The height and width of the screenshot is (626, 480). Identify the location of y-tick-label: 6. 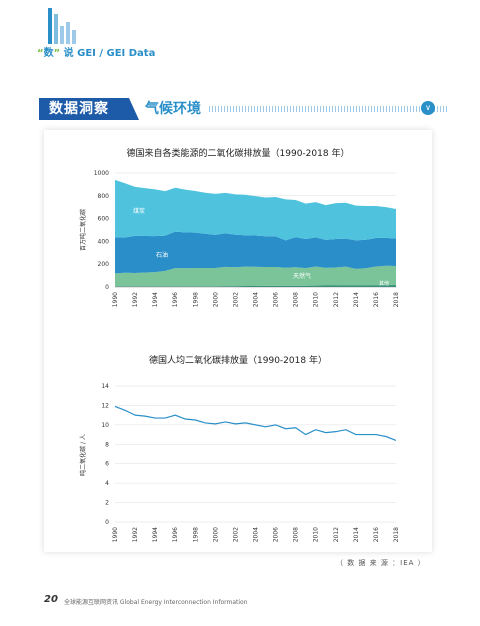
(107, 464).